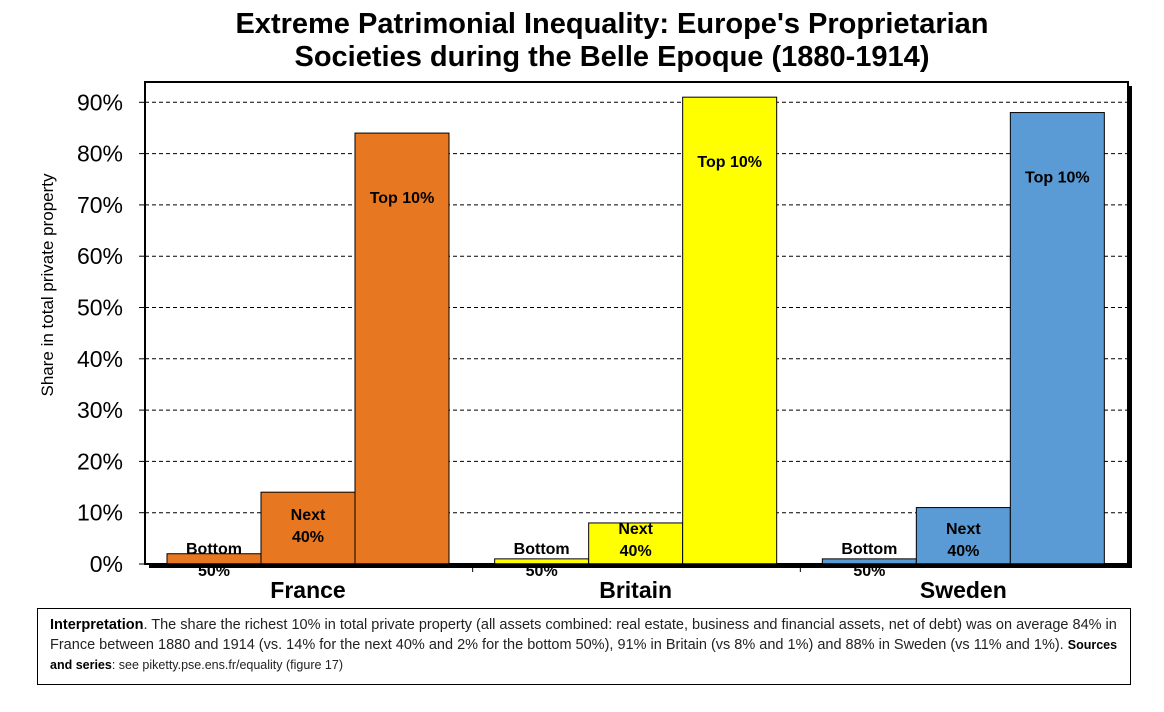  Describe the element at coordinates (307, 590) in the screenshot. I see `x-category-label: France` at that location.